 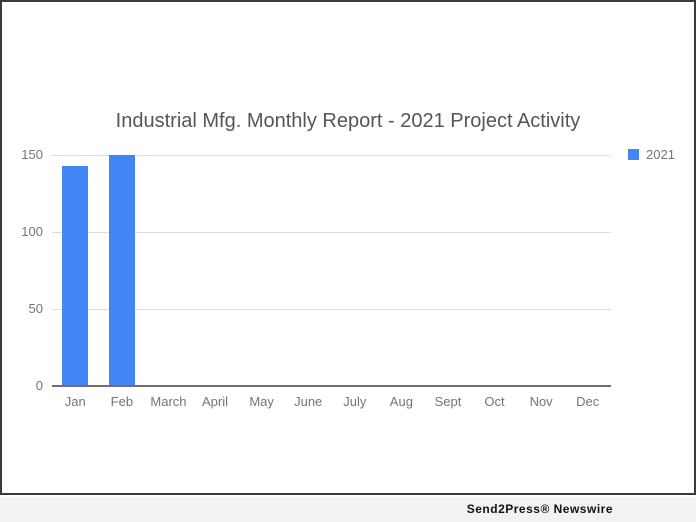 I want to click on footer-brand-text: Send2Press® Newswire, so click(x=539, y=509).